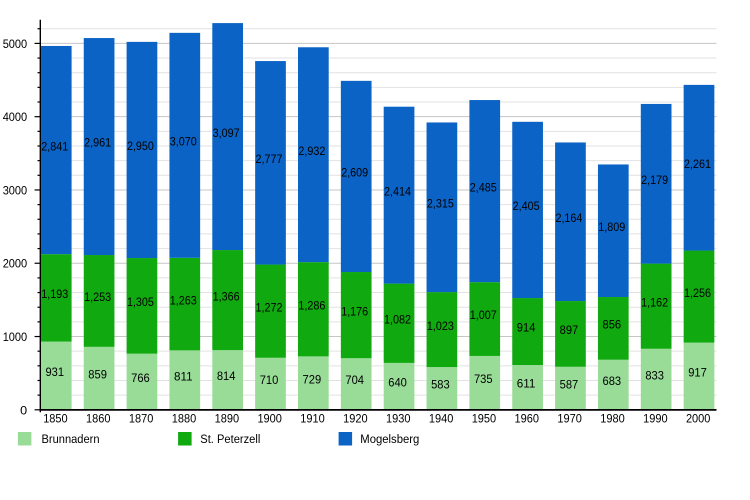  What do you see at coordinates (483, 379) in the screenshot?
I see `svg-text: 735` at bounding box center [483, 379].